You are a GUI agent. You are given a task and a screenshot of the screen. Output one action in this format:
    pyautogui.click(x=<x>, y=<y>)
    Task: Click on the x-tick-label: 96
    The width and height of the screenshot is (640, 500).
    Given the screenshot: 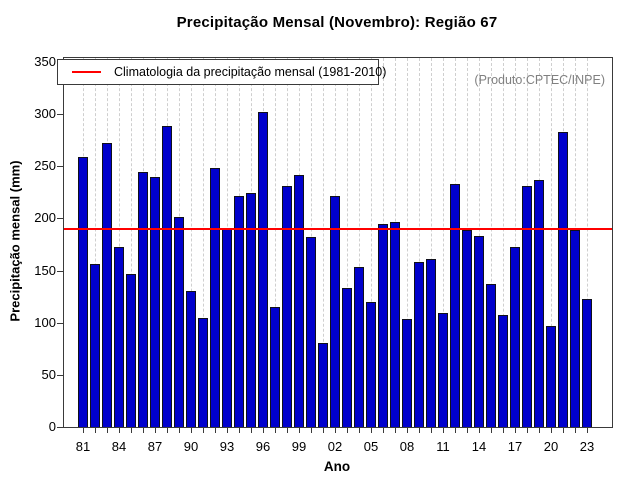 What is the action you would take?
    pyautogui.click(x=263, y=446)
    